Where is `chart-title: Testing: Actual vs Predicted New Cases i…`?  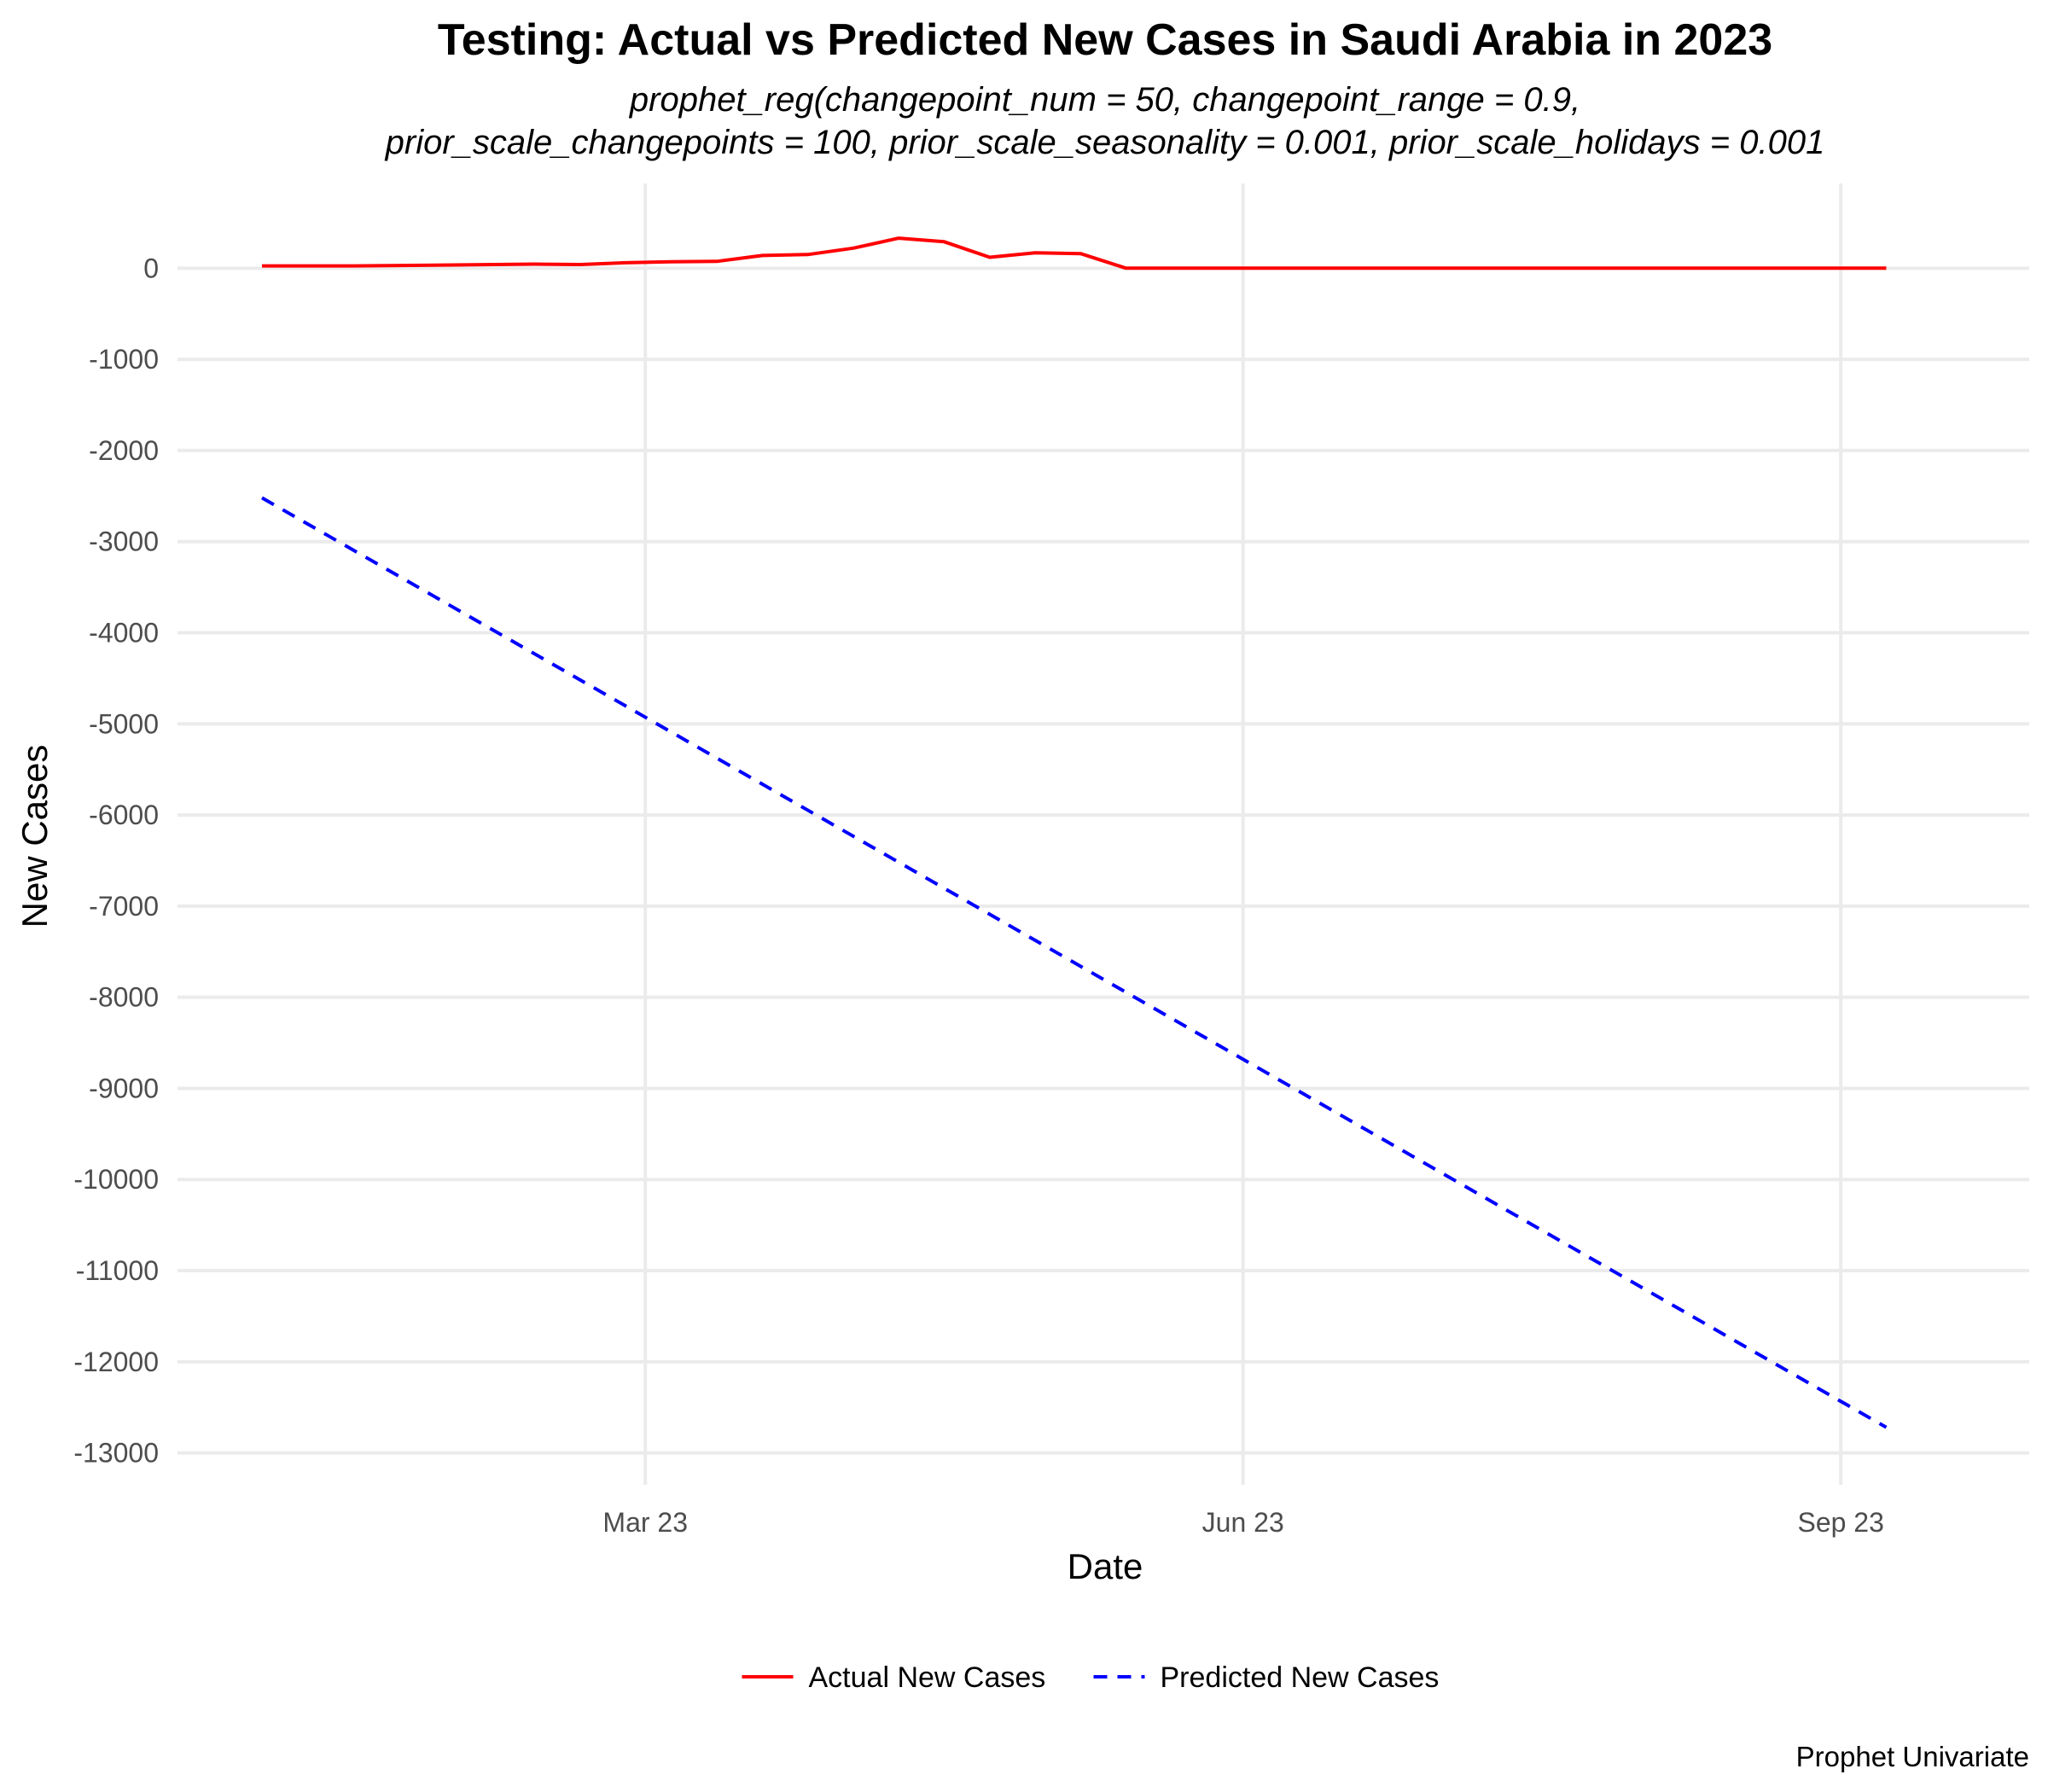
chart-title: Testing: Actual vs Predicted New Cases i… is located at coordinates (1105, 40).